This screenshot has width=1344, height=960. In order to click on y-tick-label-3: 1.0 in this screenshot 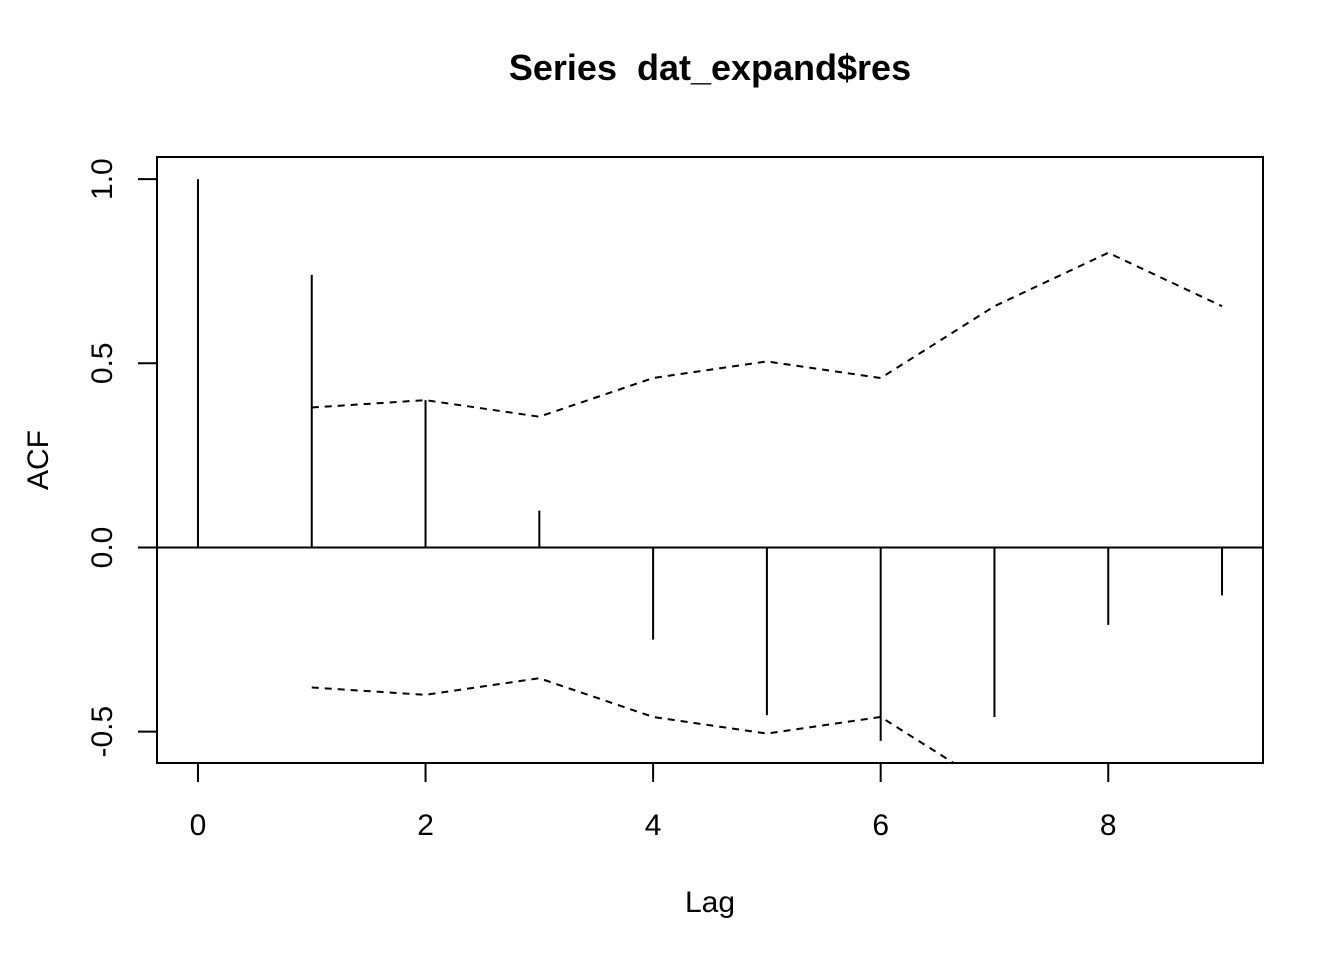, I will do `click(102, 179)`.